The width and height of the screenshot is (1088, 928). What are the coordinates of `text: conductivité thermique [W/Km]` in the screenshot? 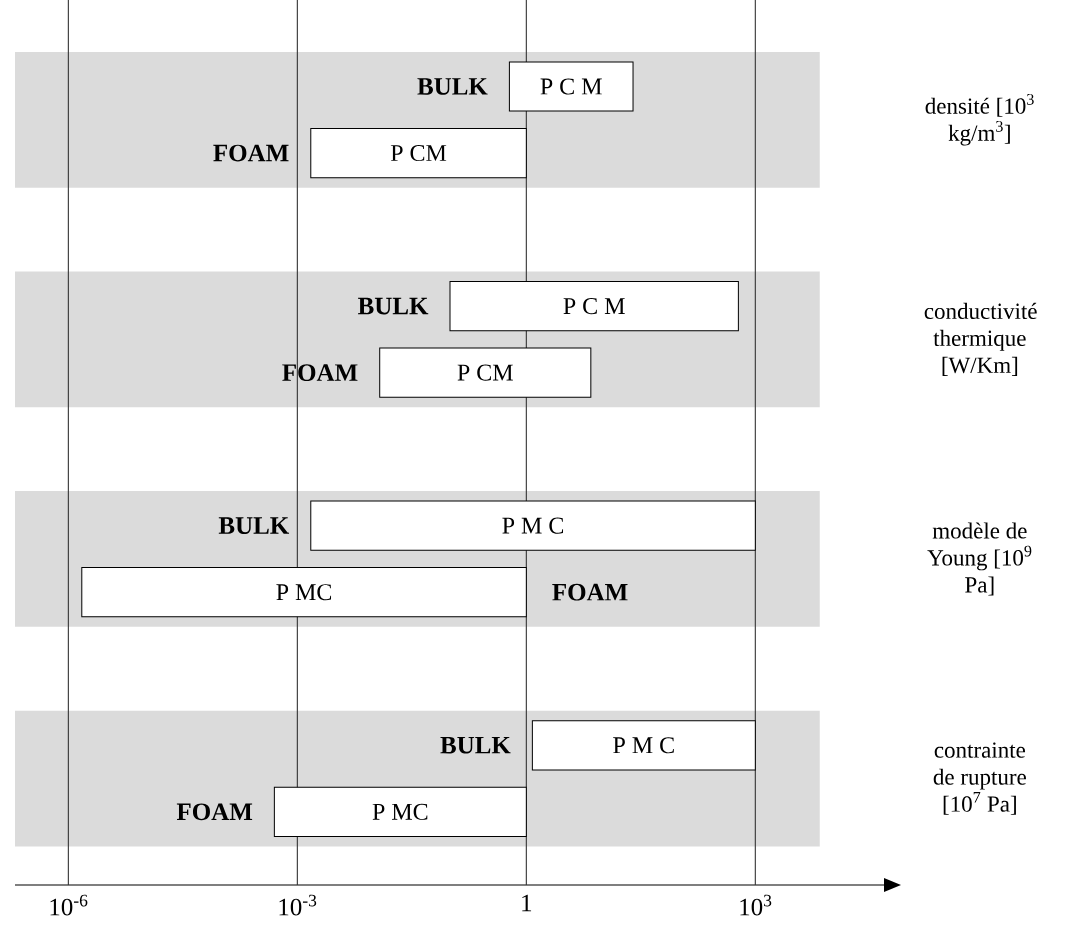 It's located at (980, 339).